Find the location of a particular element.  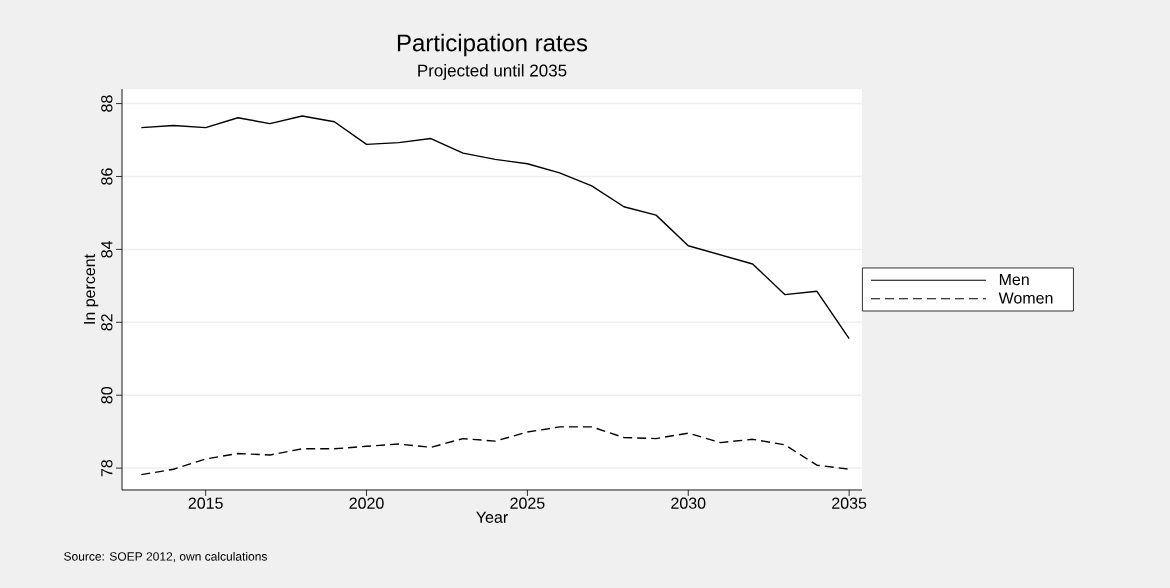

x-tick-label: 2020 is located at coordinates (366, 503).